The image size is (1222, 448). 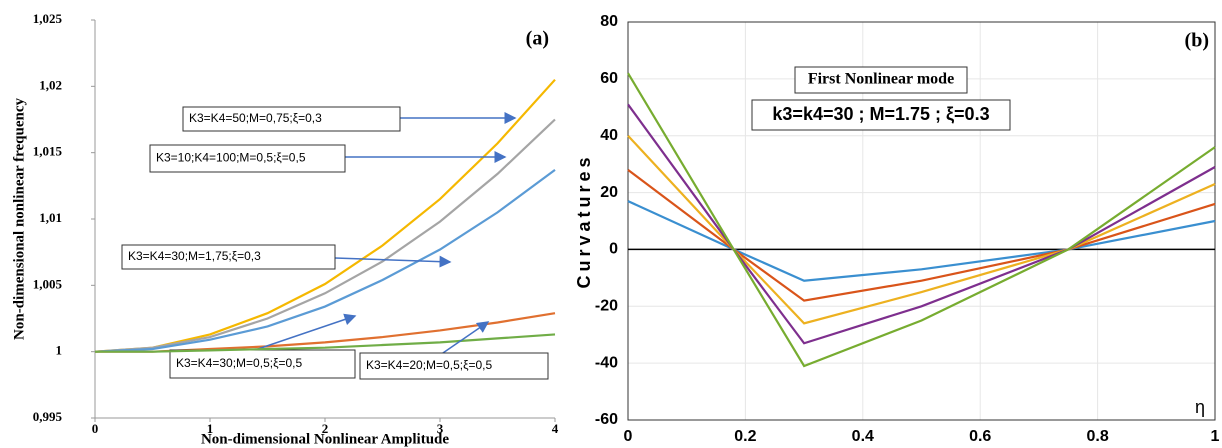 What do you see at coordinates (48, 416) in the screenshot?
I see `y-tick-label: 0,995` at bounding box center [48, 416].